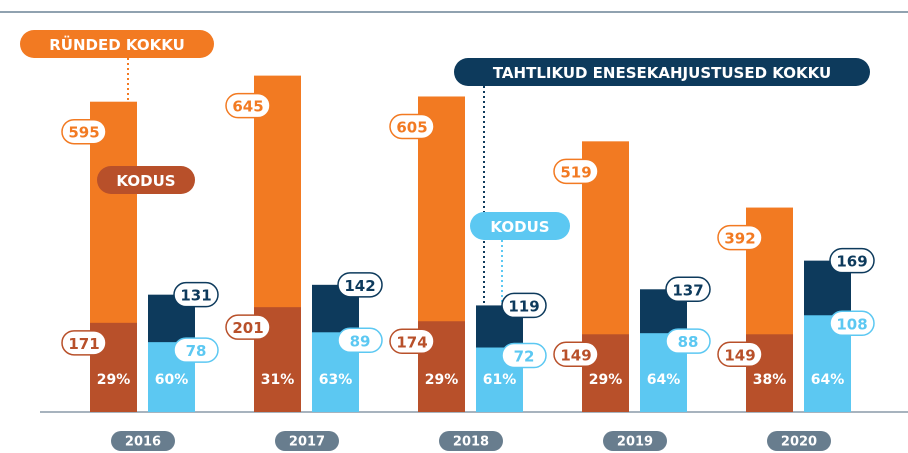  I want to click on x-tick-label: 2016, so click(143, 442).